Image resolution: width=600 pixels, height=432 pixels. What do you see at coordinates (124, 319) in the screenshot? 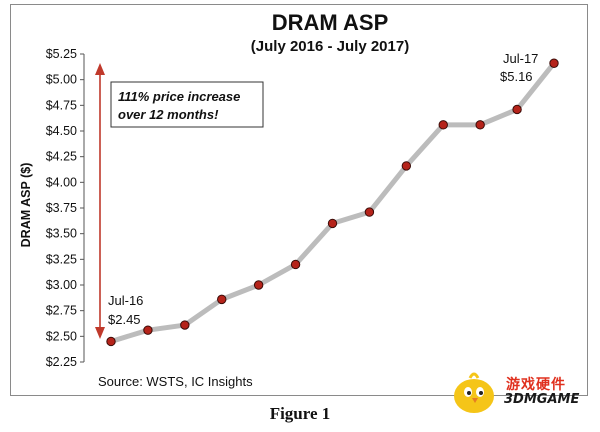
I see `start-label-value: $2.45` at bounding box center [124, 319].